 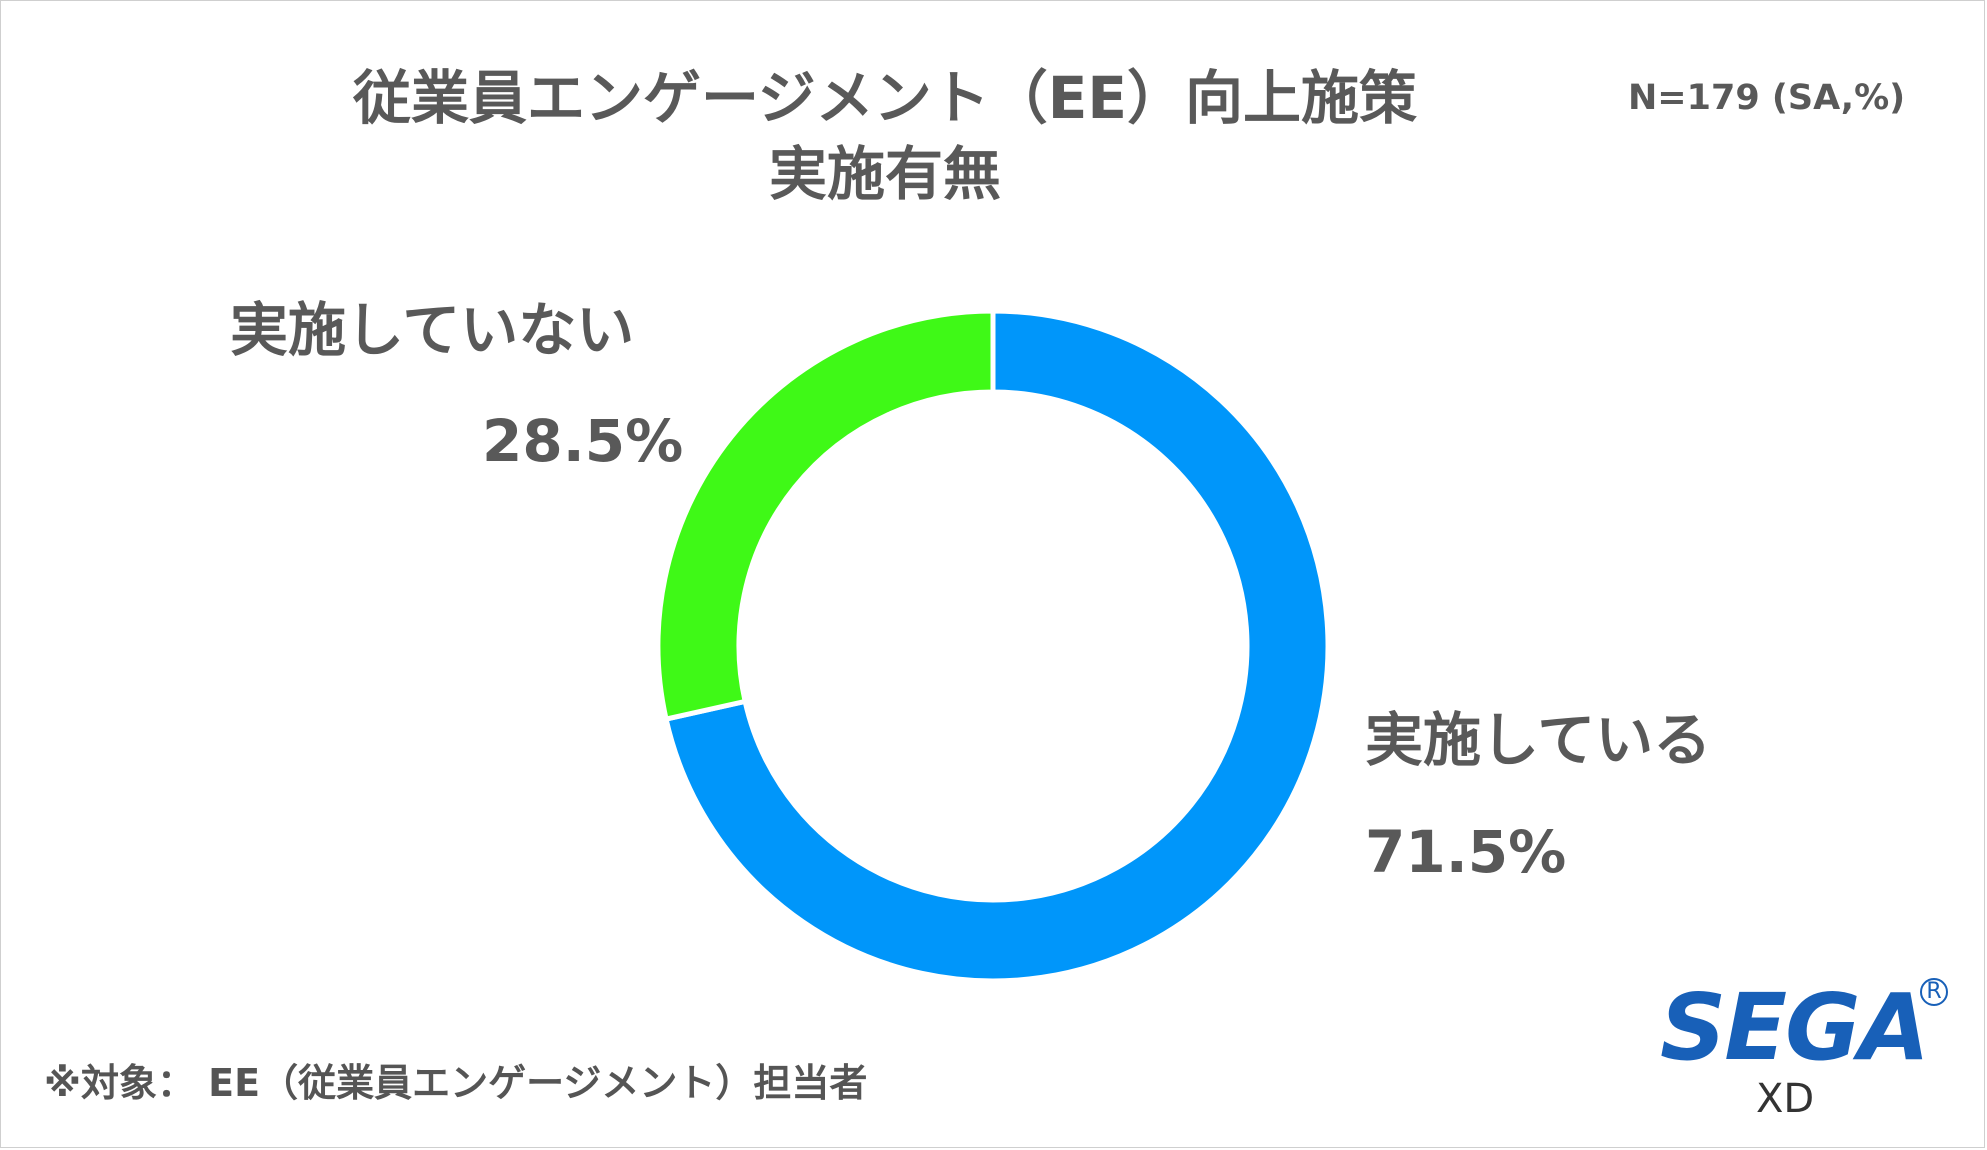 I want to click on chart-title-line-1: 従業員エンゲージメント（EE）向上施策, so click(x=885, y=98).